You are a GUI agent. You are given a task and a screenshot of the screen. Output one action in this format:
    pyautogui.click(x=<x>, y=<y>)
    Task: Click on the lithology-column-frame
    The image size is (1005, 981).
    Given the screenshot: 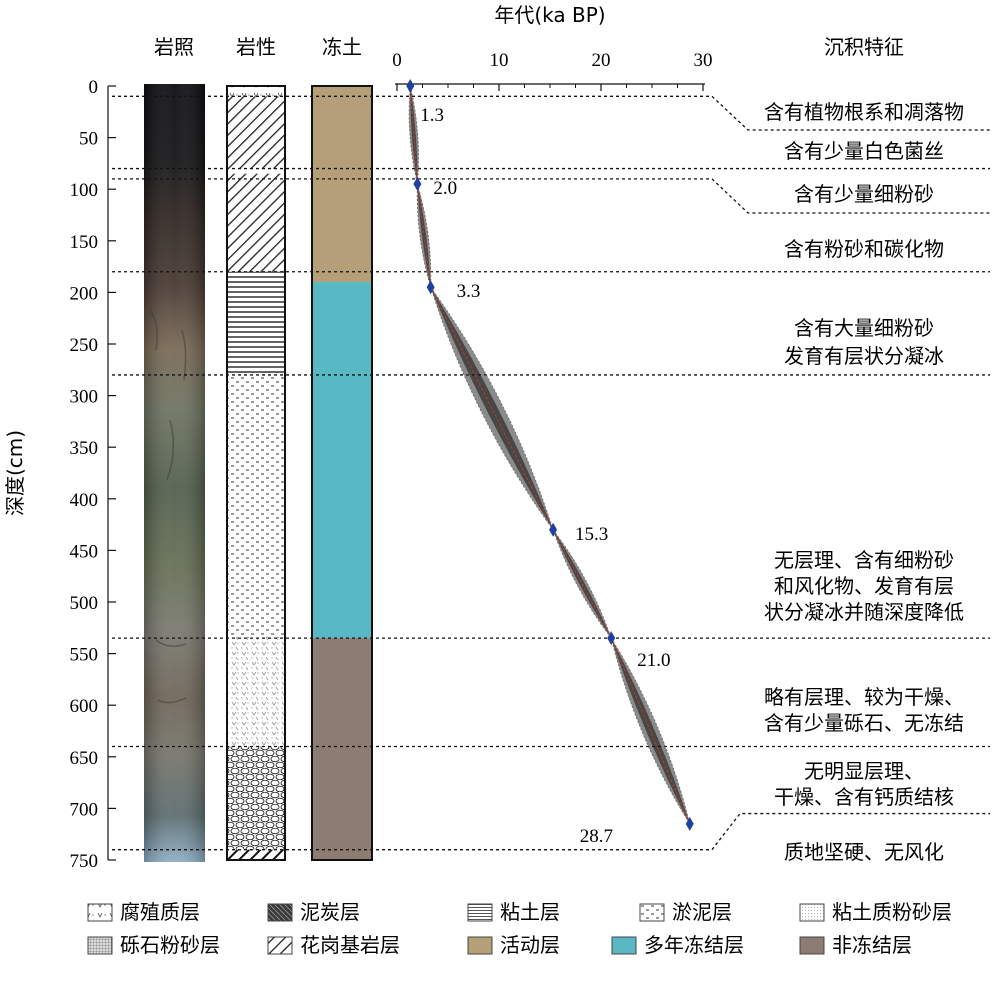 What is the action you would take?
    pyautogui.click(x=256, y=473)
    